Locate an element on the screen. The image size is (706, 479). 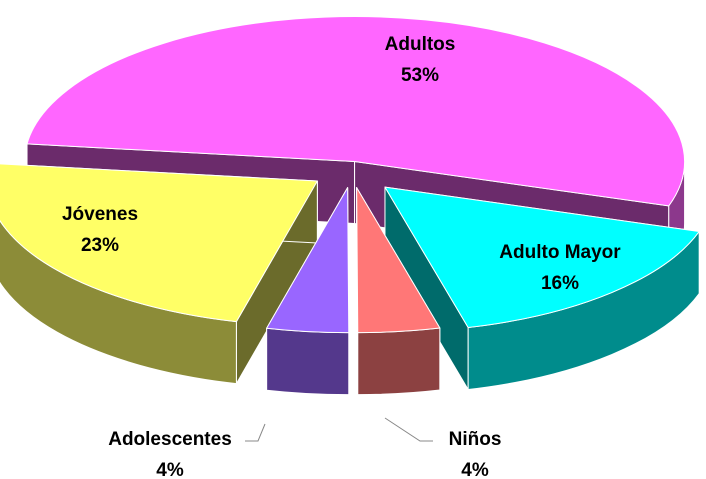
slice-label: Niños is located at coordinates (475, 439).